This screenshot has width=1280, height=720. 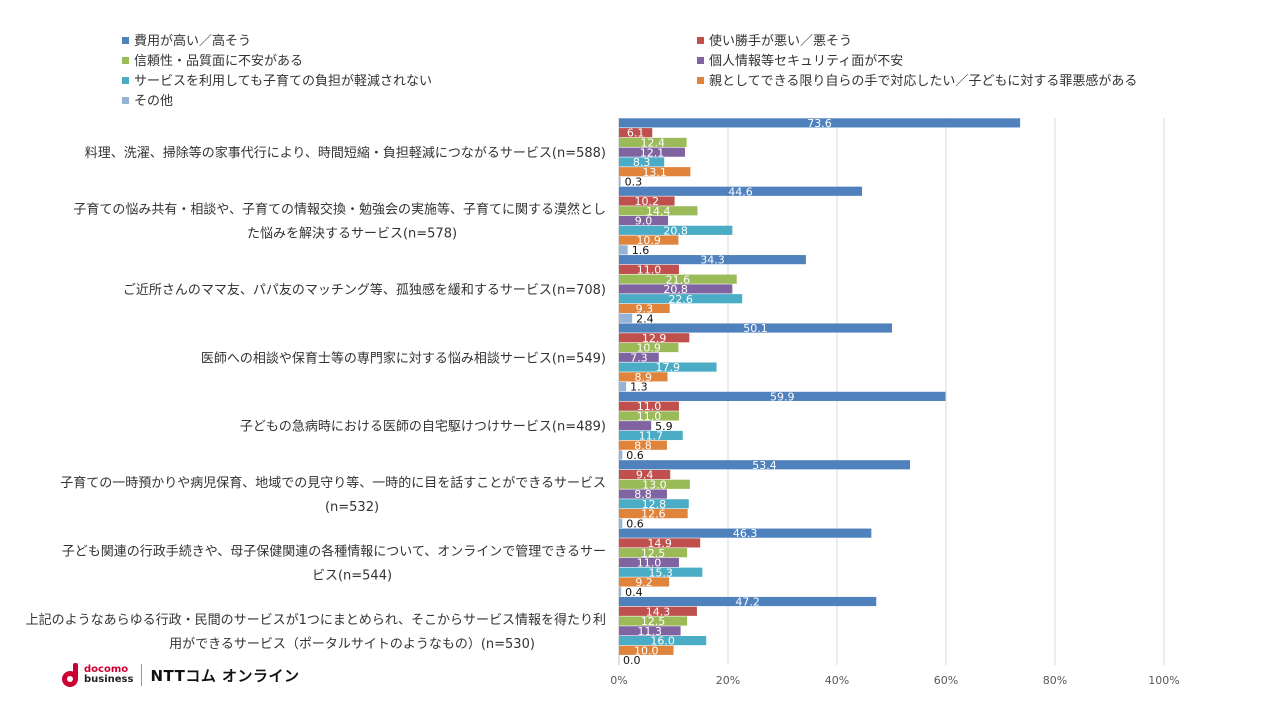 What do you see at coordinates (653, 143) in the screenshot?
I see `data-label: 12.4` at bounding box center [653, 143].